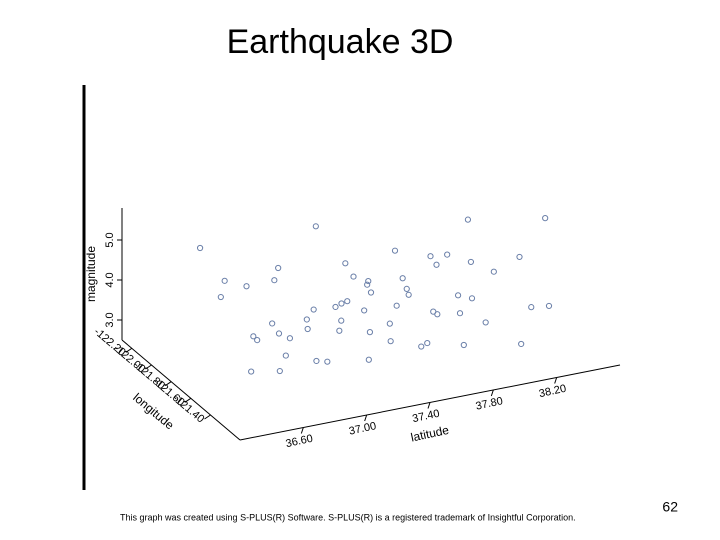 The width and height of the screenshot is (720, 540). Describe the element at coordinates (110, 239) in the screenshot. I see `z-tick-label: 5.0` at that location.